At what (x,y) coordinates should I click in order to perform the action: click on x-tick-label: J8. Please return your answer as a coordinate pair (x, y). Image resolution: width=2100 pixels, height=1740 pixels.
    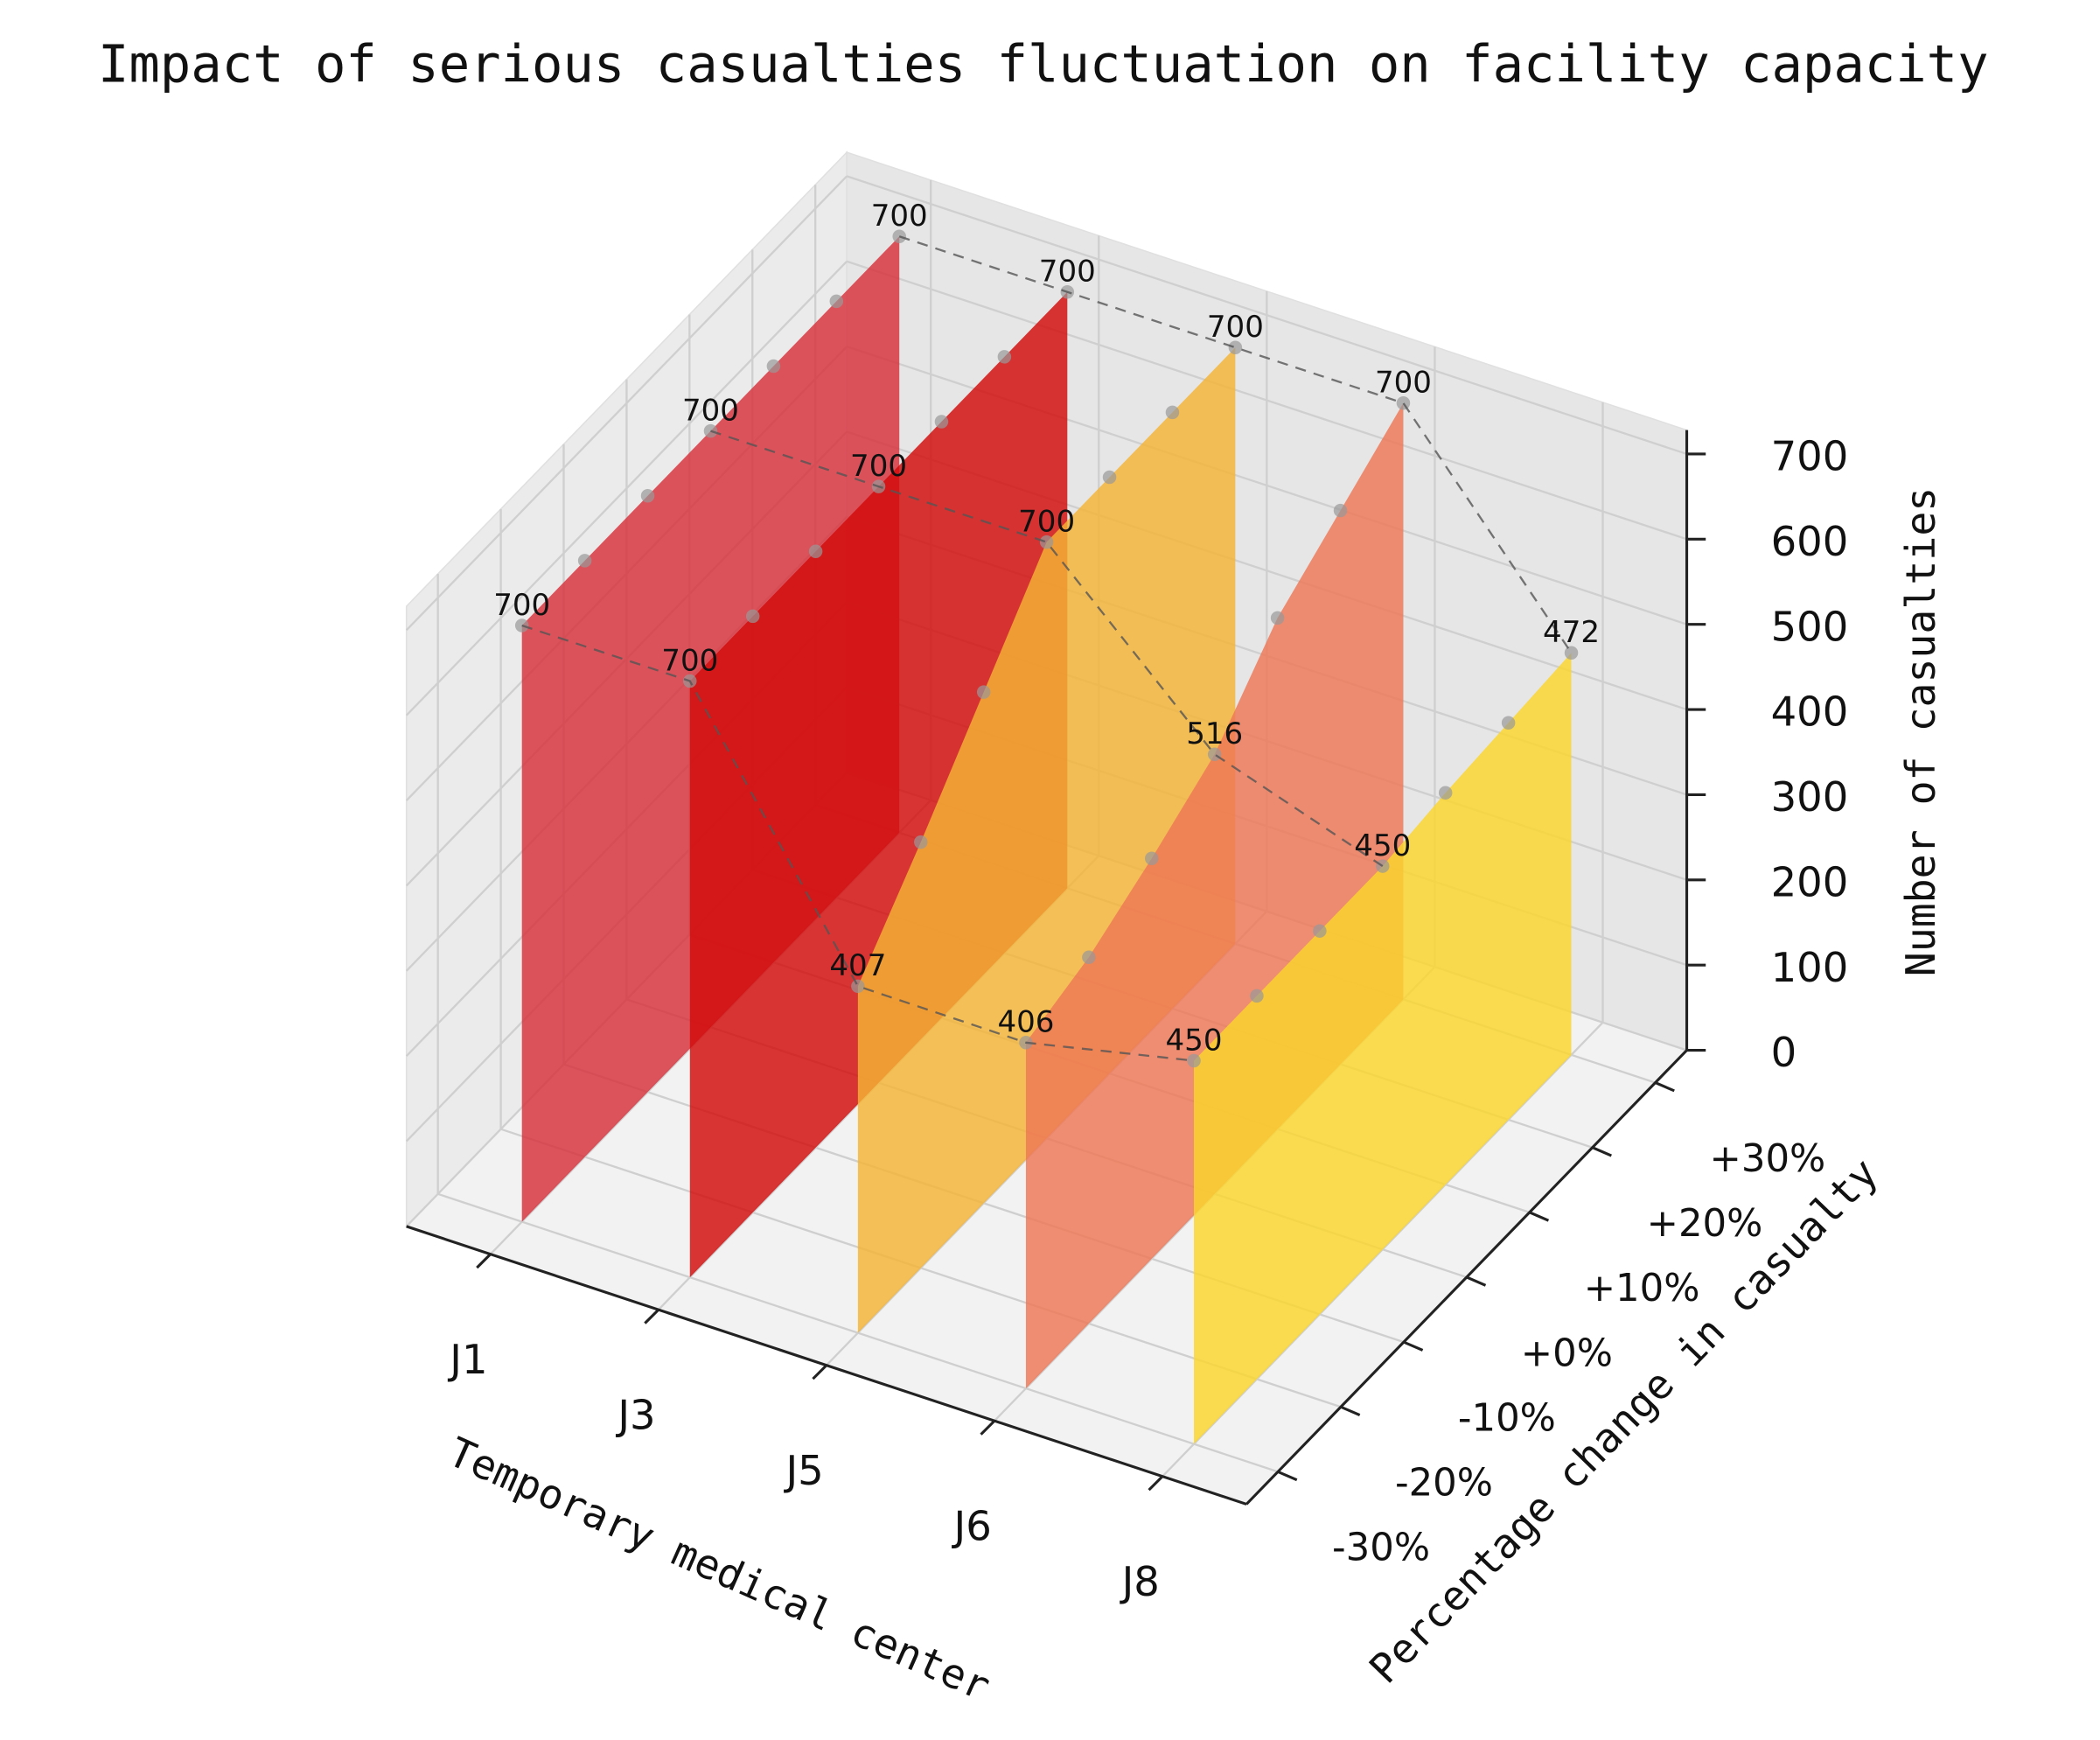
    Looking at the image, I should click on (1140, 1581).